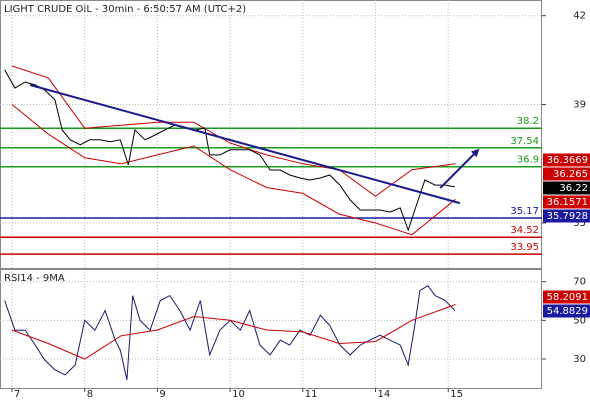 The height and width of the screenshot is (400, 590). I want to click on x-tick-label: 10, so click(238, 394).